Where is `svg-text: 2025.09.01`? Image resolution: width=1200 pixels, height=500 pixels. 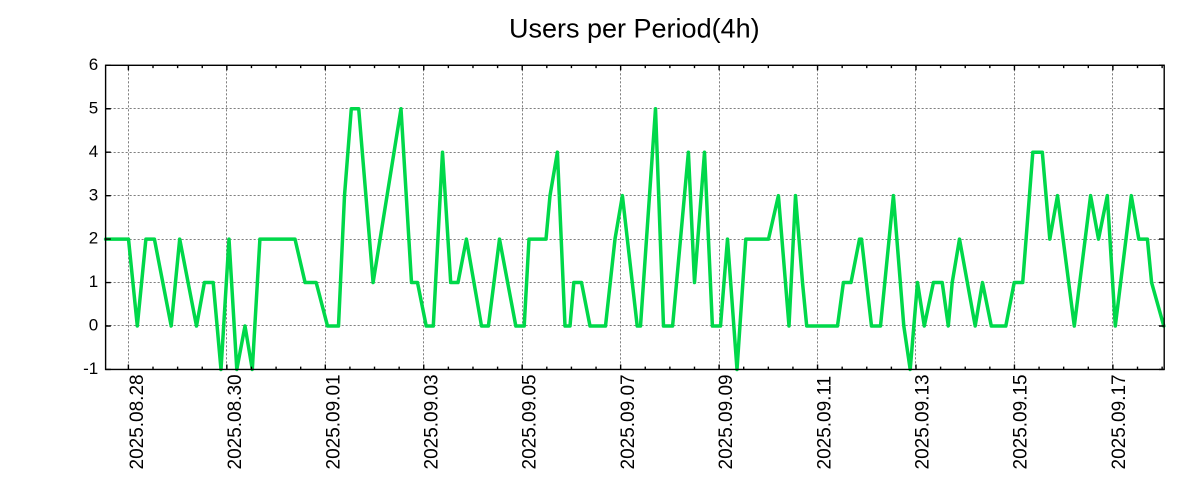 svg-text: 2025.09.01 is located at coordinates (333, 421).